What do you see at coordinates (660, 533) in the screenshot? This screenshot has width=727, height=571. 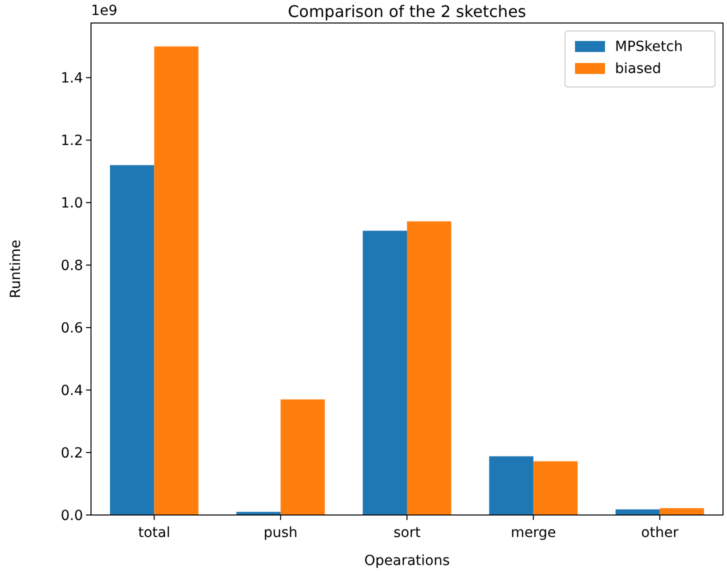 I see `x-tick-label: other` at bounding box center [660, 533].